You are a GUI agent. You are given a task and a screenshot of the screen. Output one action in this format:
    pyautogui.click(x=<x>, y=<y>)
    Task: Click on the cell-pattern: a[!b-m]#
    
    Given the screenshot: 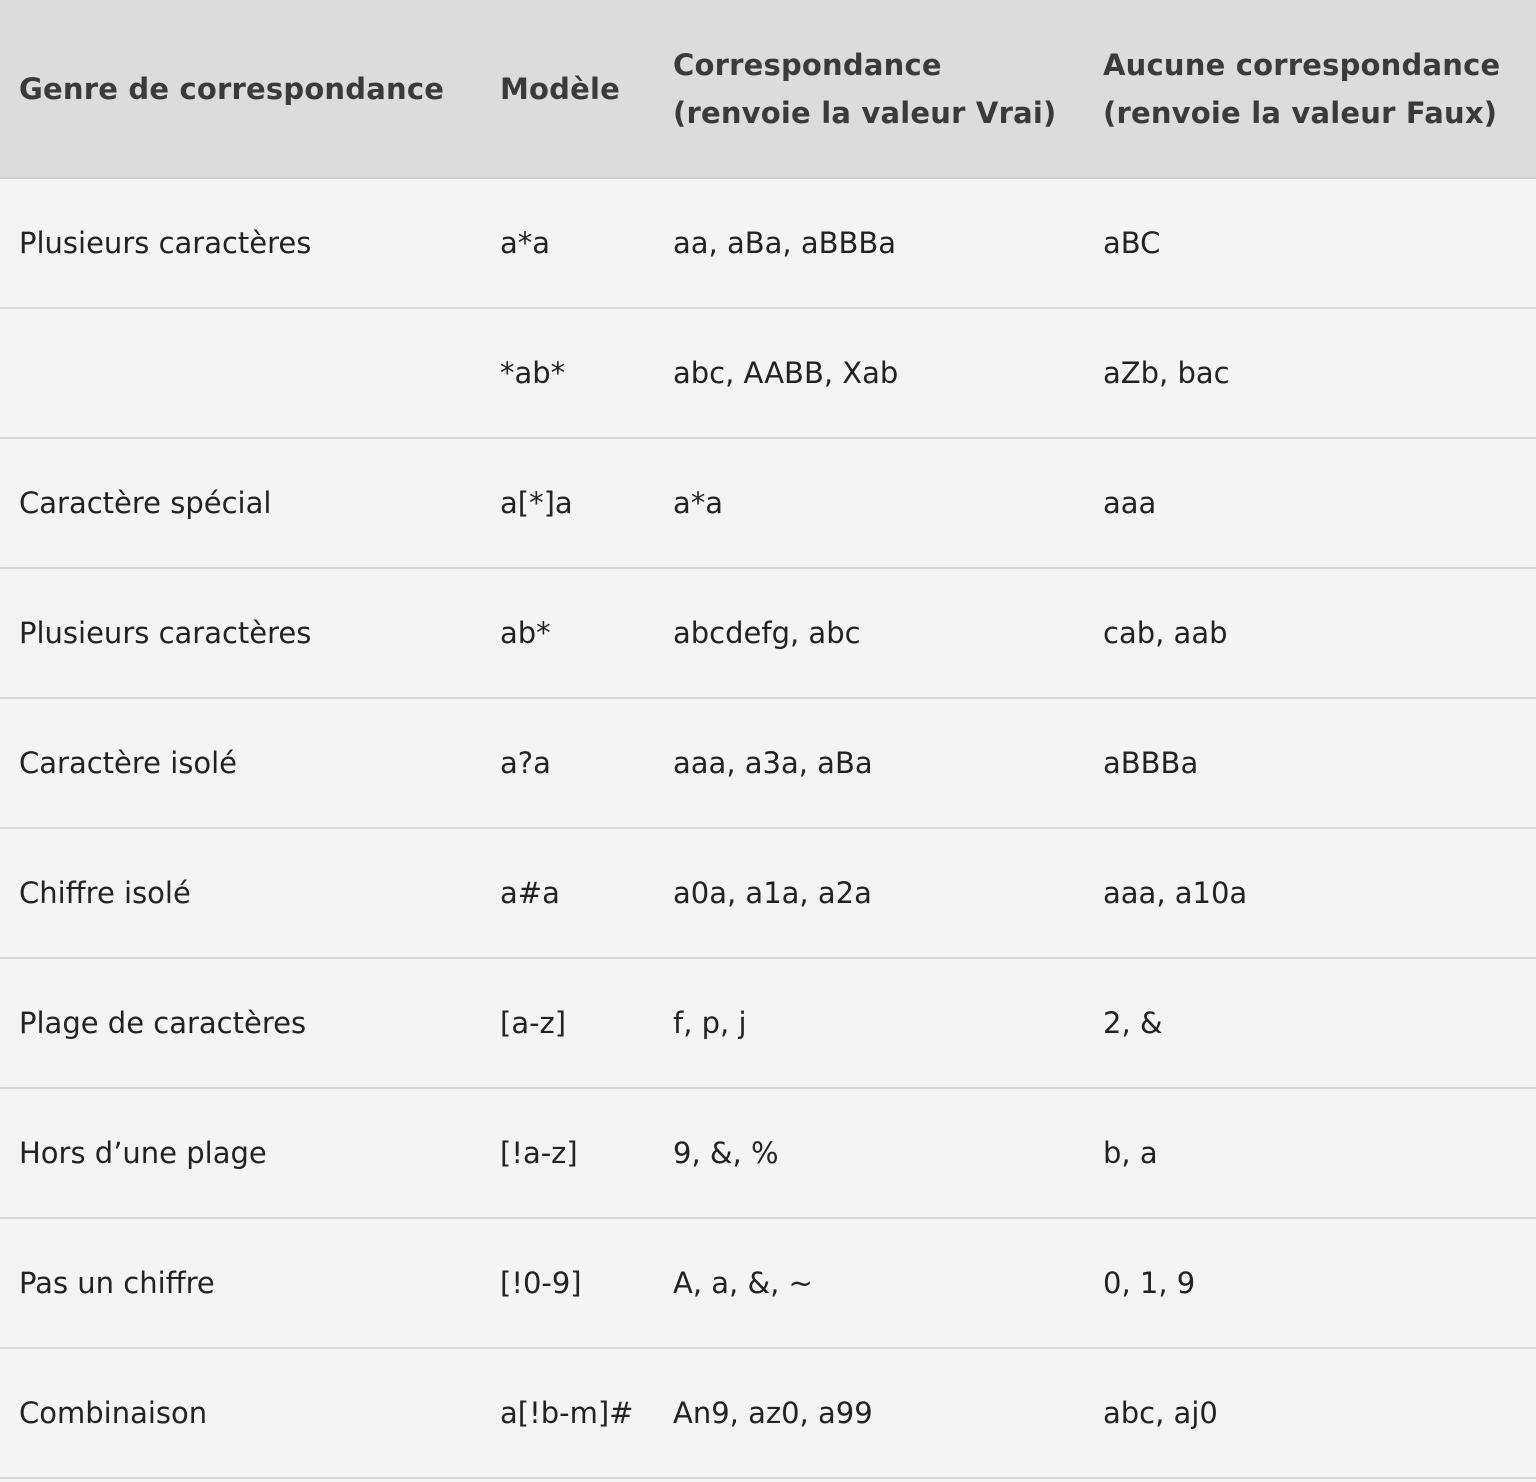 What is the action you would take?
    pyautogui.click(x=567, y=1413)
    